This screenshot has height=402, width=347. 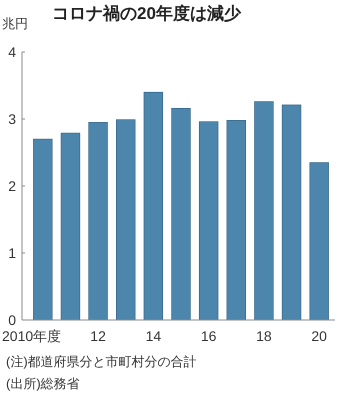 I want to click on text: (出所)総務省, so click(x=43, y=383).